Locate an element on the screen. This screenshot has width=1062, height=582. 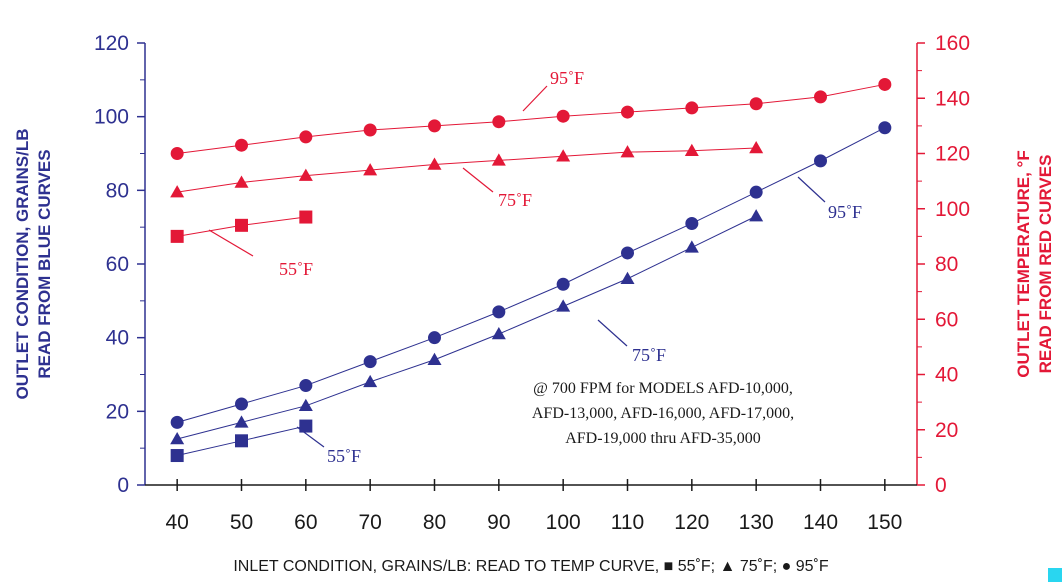
y-right-axis-title-line1: OUTLET TEMPERATURE, °F is located at coordinates (1023, 263).